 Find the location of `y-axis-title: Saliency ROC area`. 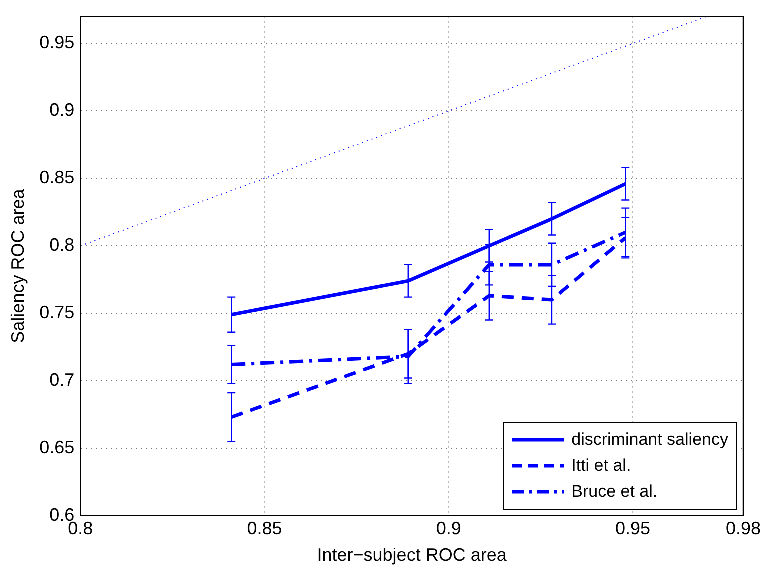

y-axis-title: Saliency ROC area is located at coordinates (18, 266).